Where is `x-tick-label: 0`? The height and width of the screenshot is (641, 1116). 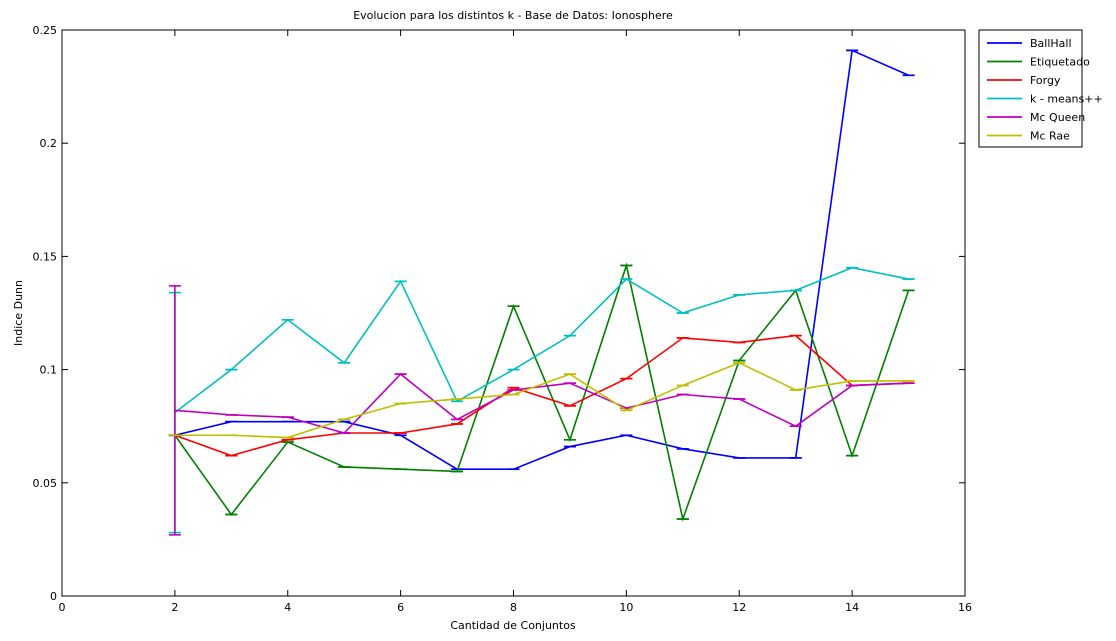 x-tick-label: 0 is located at coordinates (62, 607).